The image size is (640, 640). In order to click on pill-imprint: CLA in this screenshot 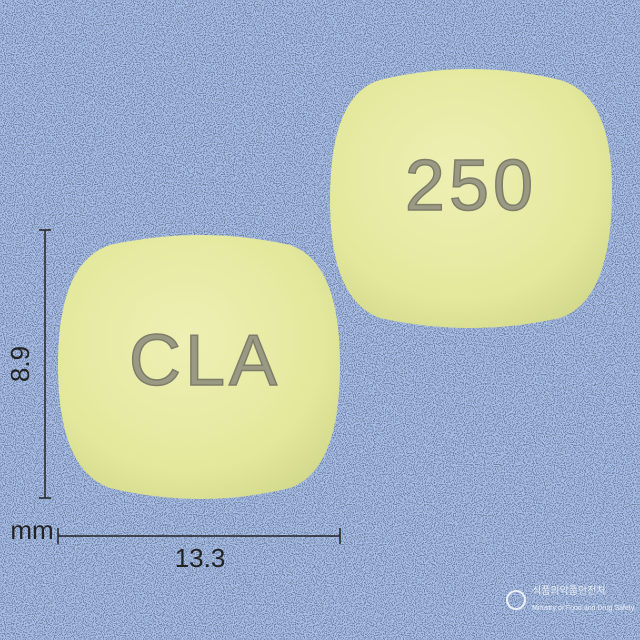, I will do `click(205, 361)`.